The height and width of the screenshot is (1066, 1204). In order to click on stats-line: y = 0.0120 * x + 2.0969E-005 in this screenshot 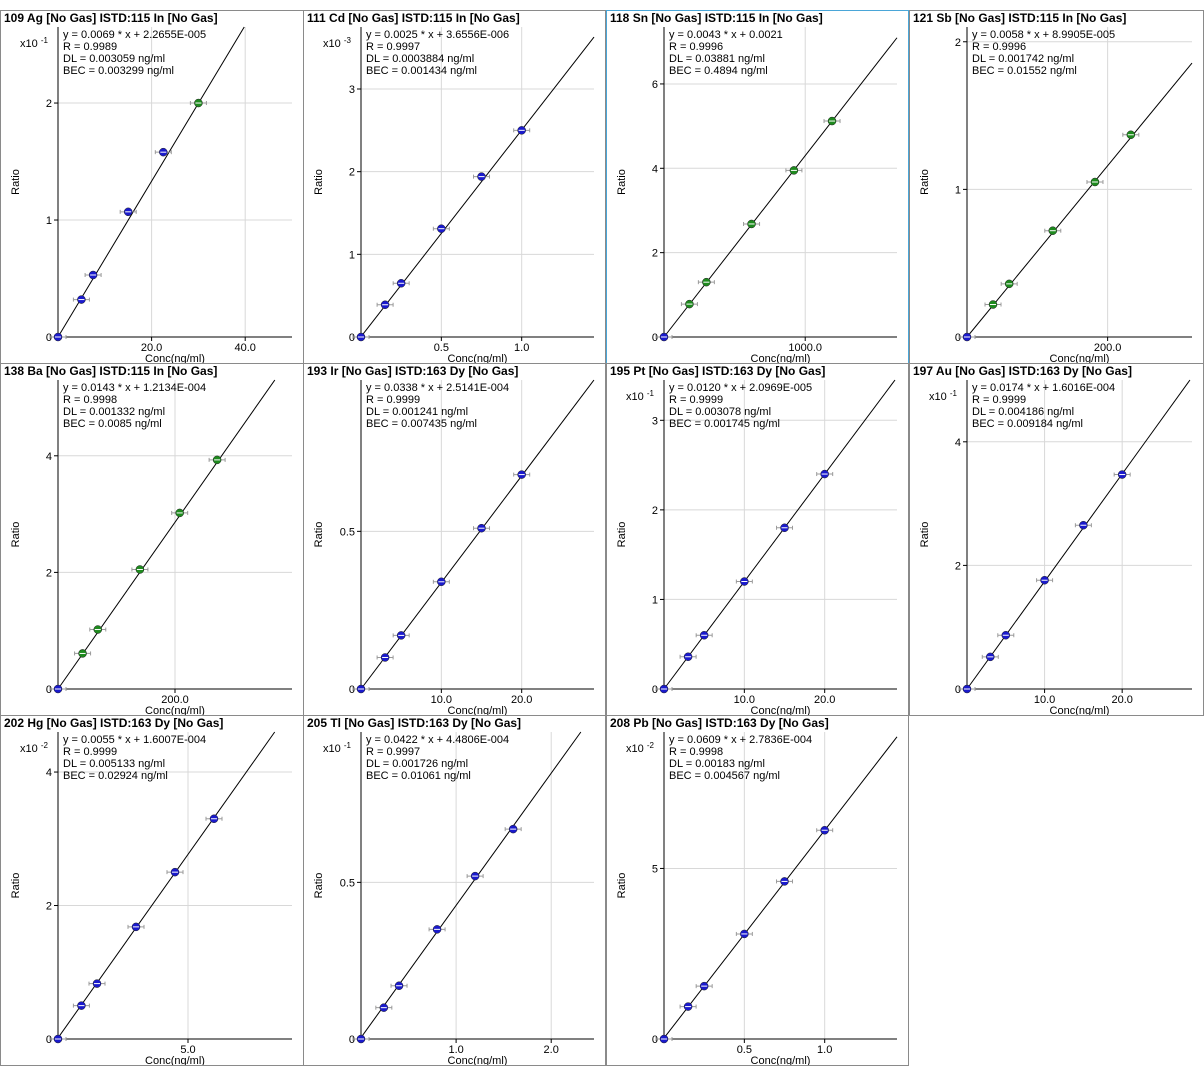, I will do `click(740, 388)`.